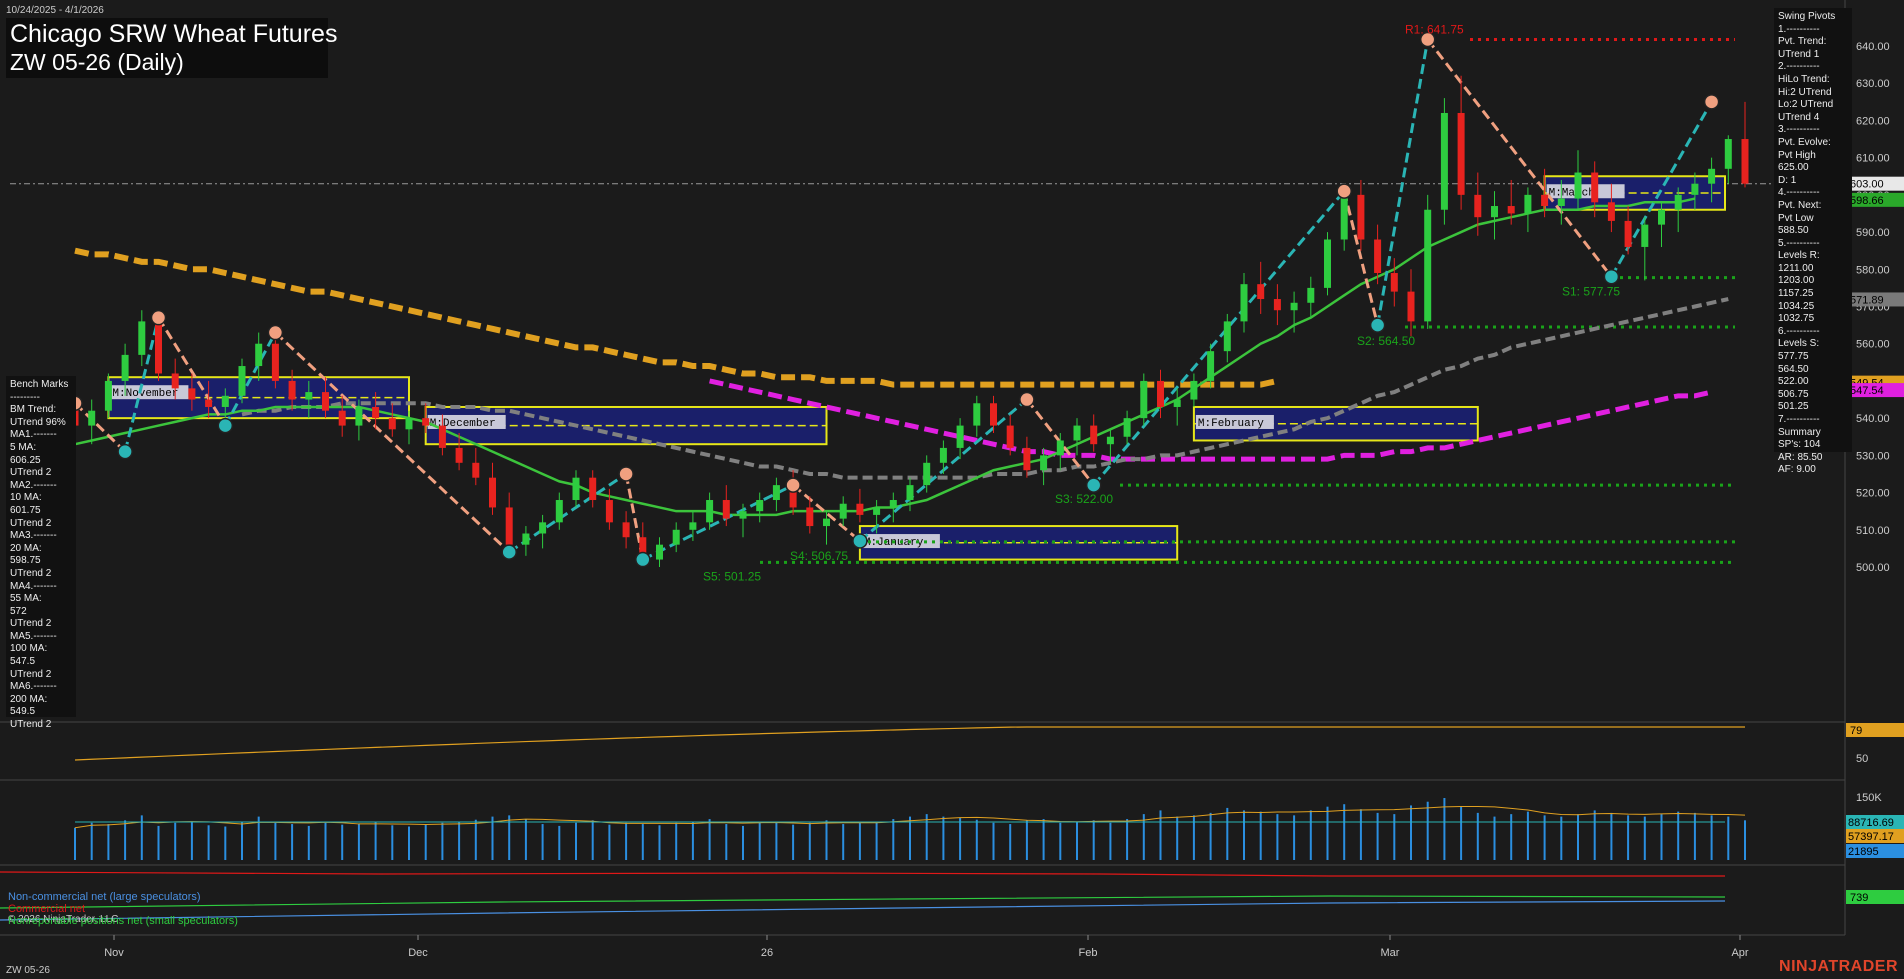 Image resolution: width=1904 pixels, height=979 pixels. What do you see at coordinates (1739, 953) in the screenshot?
I see `x-tick-label: Apr` at bounding box center [1739, 953].